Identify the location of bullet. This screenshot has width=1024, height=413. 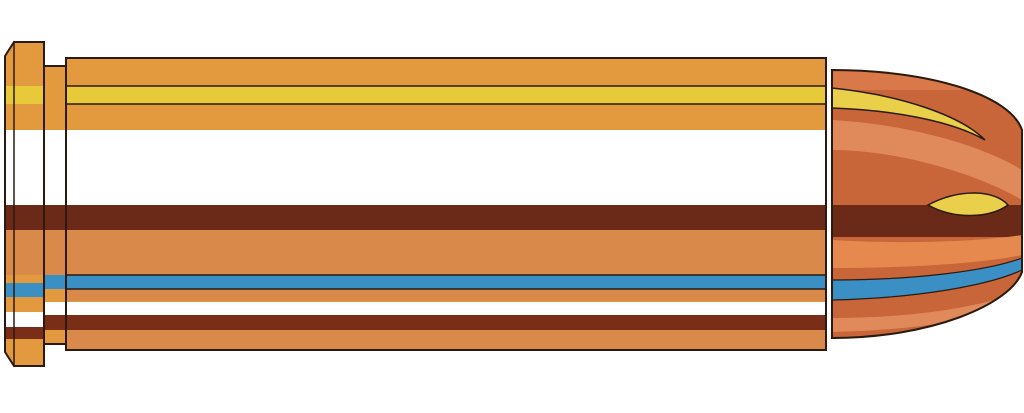
(927, 204).